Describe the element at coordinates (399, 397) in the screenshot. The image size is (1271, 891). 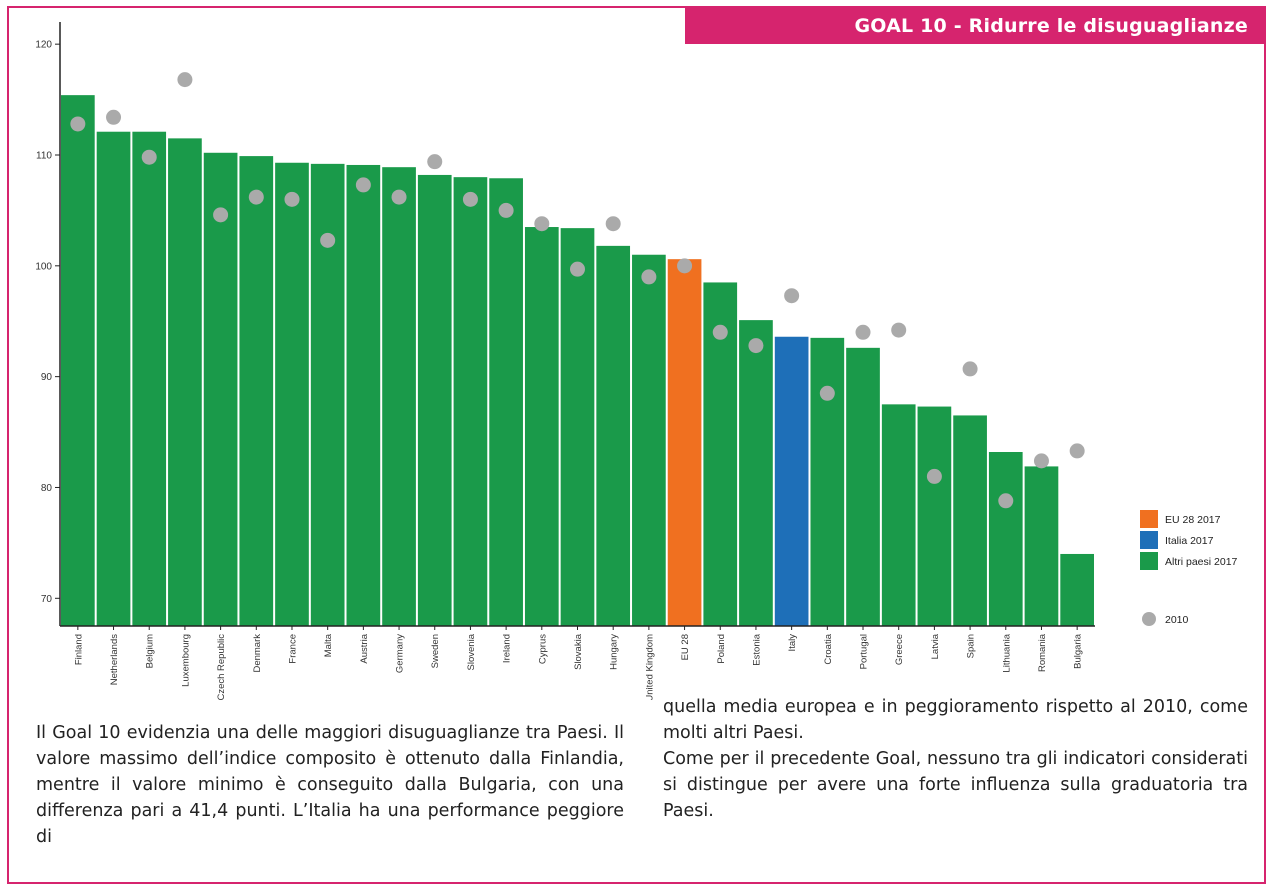
I see `bar-germany` at that location.